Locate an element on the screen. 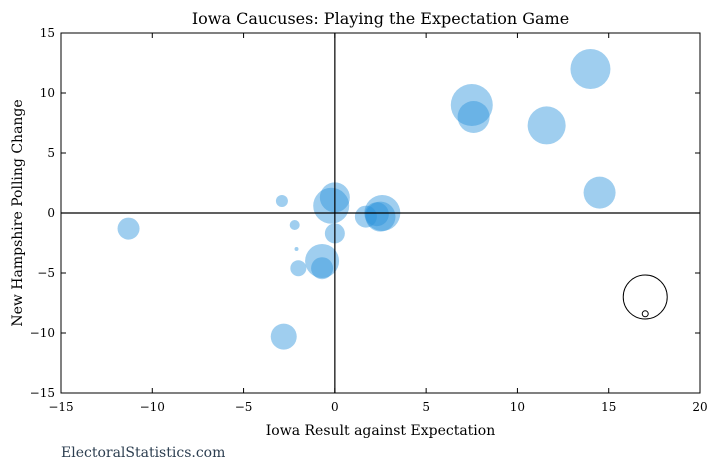  x-tick-label: 0 is located at coordinates (335, 407).